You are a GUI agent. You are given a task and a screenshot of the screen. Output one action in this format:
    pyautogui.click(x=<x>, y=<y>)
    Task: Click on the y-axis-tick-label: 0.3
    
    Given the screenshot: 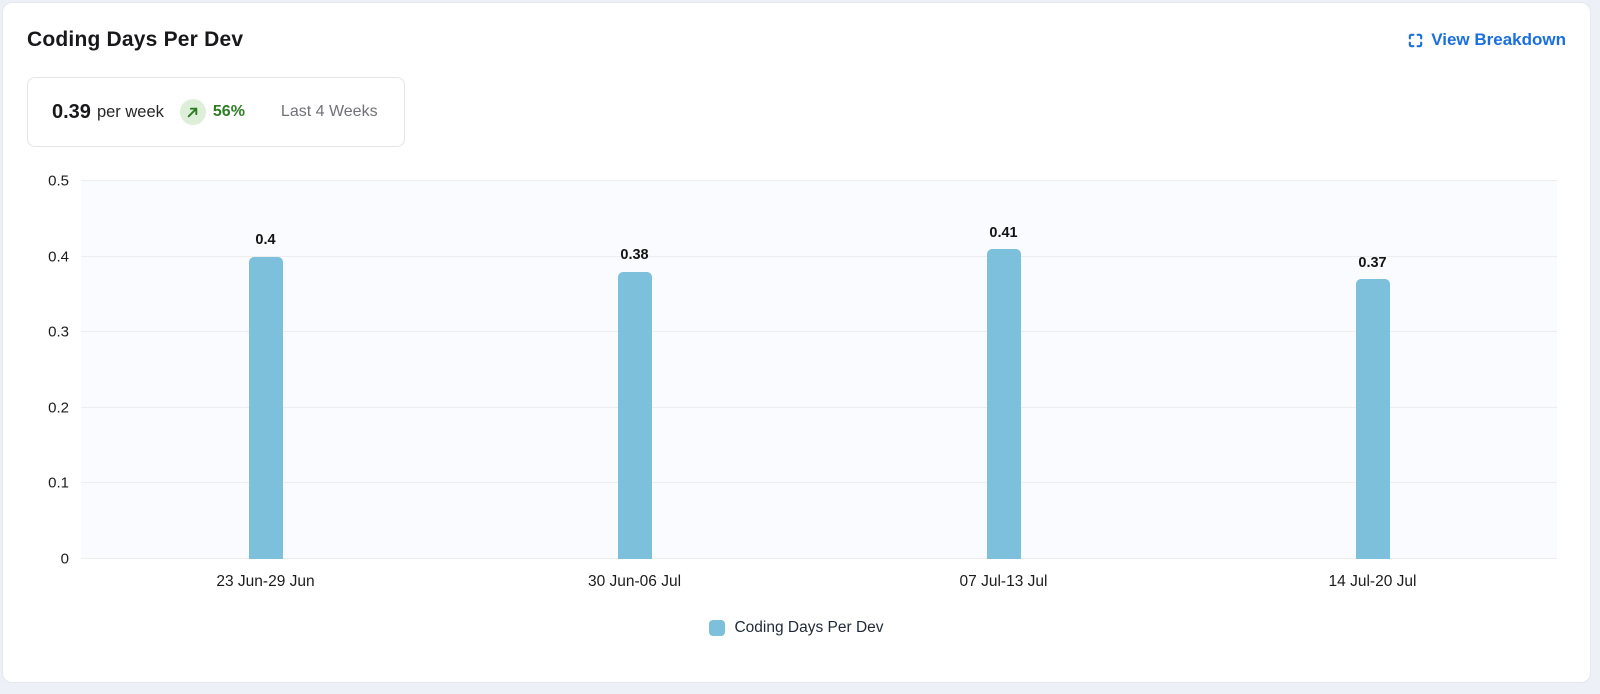 What is the action you would take?
    pyautogui.click(x=58, y=332)
    